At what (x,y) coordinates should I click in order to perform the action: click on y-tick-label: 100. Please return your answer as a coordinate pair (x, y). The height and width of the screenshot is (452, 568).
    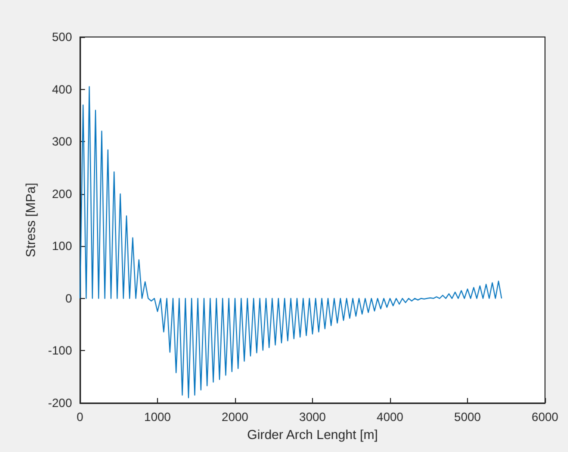
    Looking at the image, I should click on (62, 246).